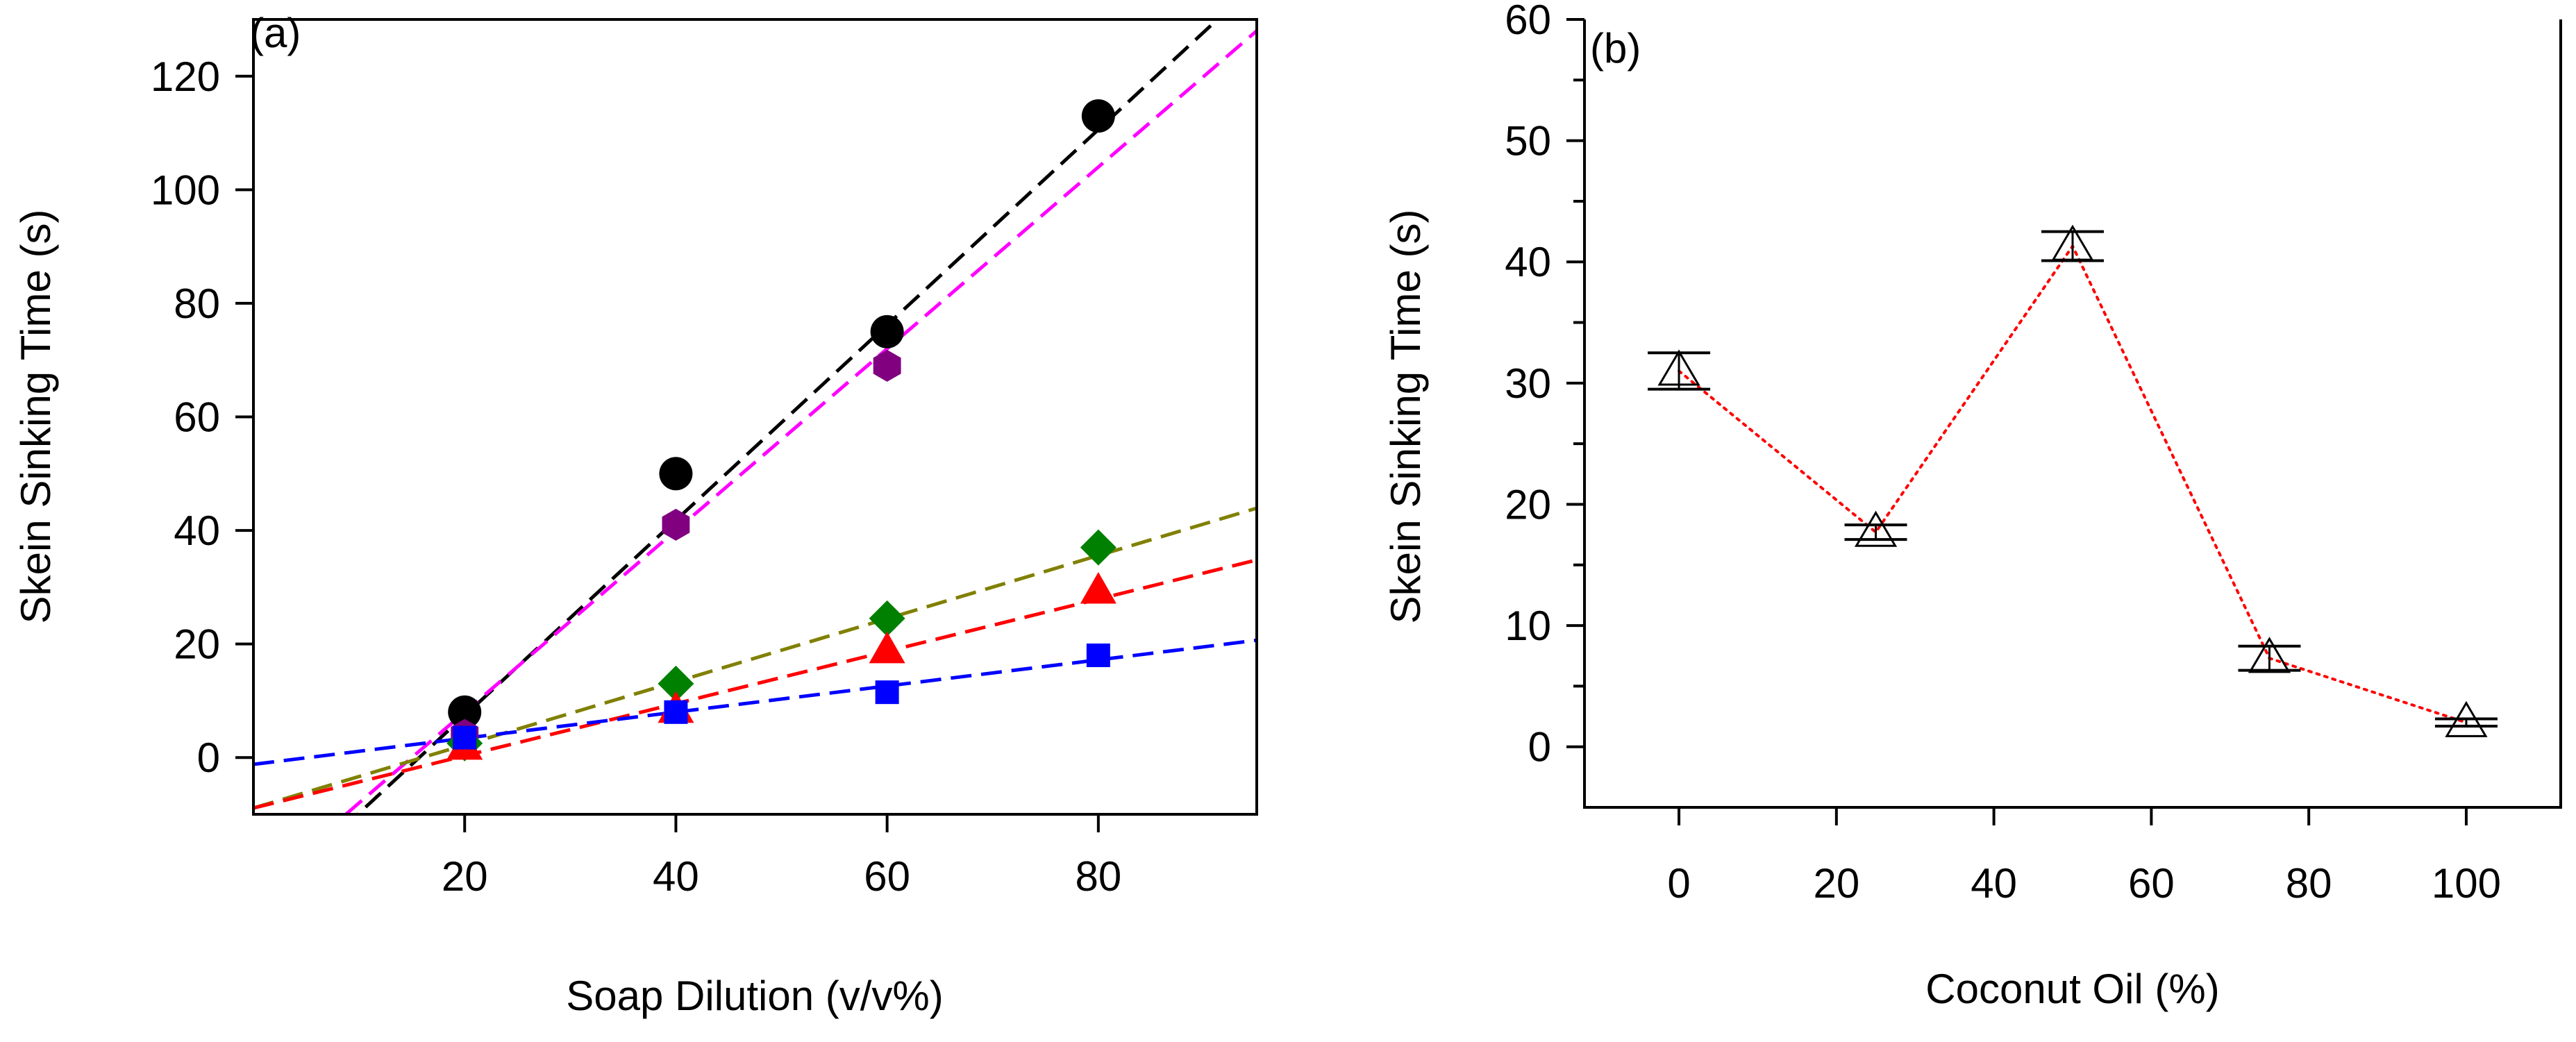  I want to click on y-tick-label: 80, so click(197, 303).